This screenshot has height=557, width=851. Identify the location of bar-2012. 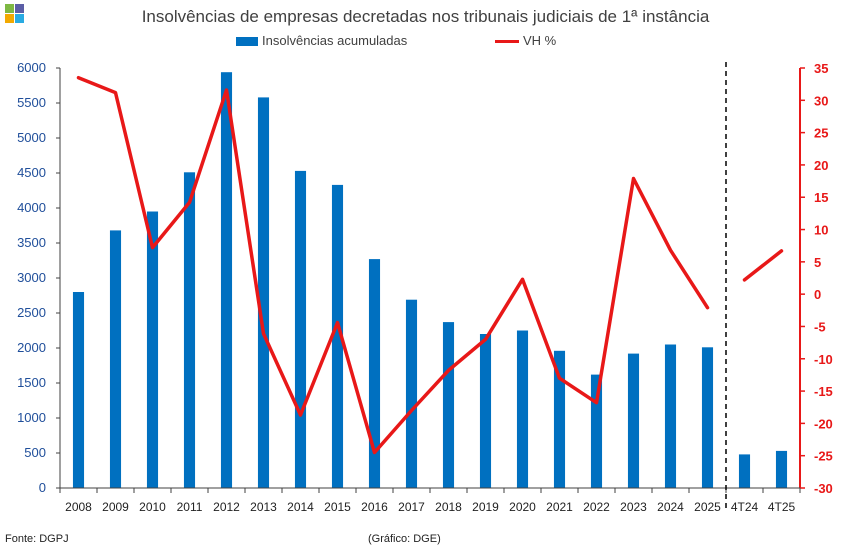
(226, 280).